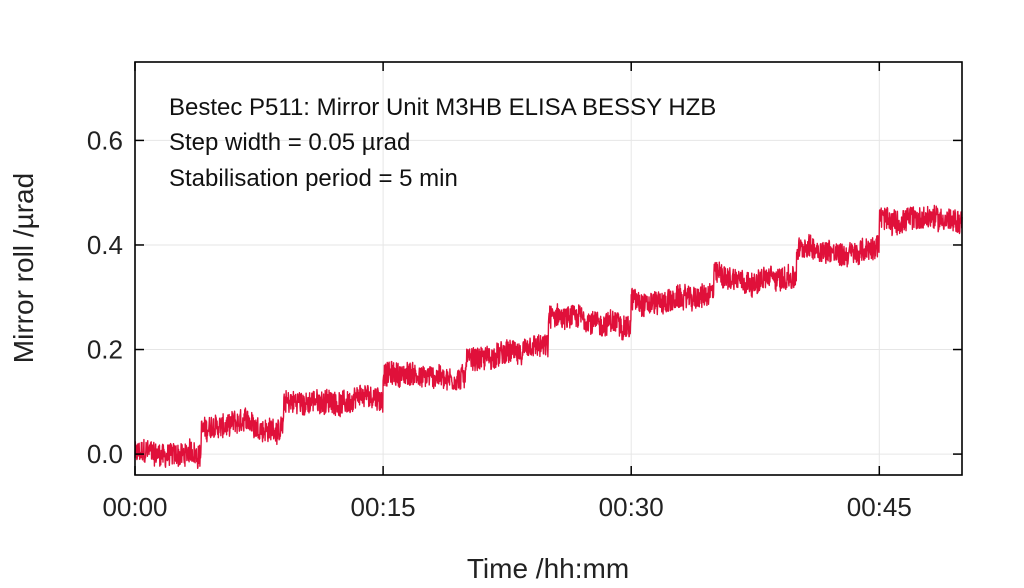  I want to click on x-tick-label: 00:45, so click(879, 507).